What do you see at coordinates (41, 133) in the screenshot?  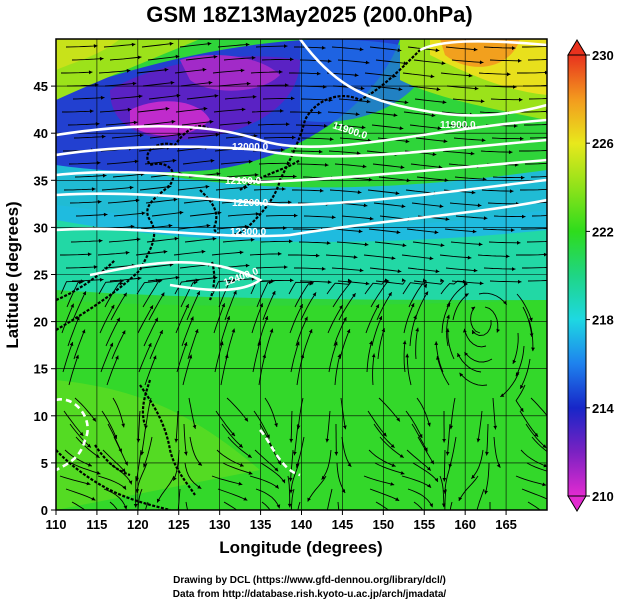 I see `y-tick-label: 40` at bounding box center [41, 133].